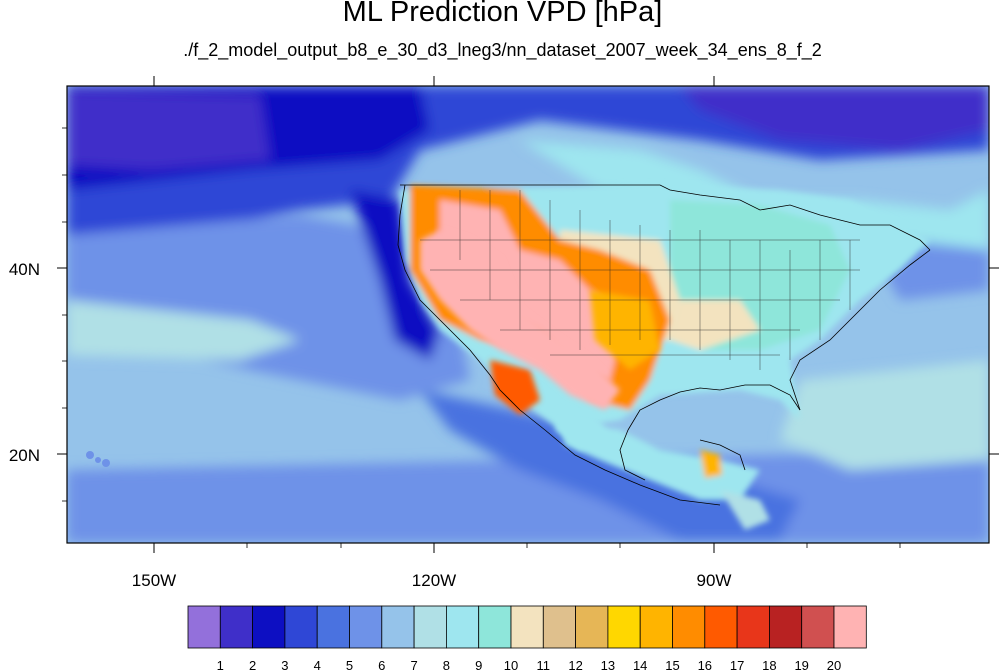 The width and height of the screenshot is (1005, 672). What do you see at coordinates (801, 665) in the screenshot?
I see `colorbar-label: 19` at bounding box center [801, 665].